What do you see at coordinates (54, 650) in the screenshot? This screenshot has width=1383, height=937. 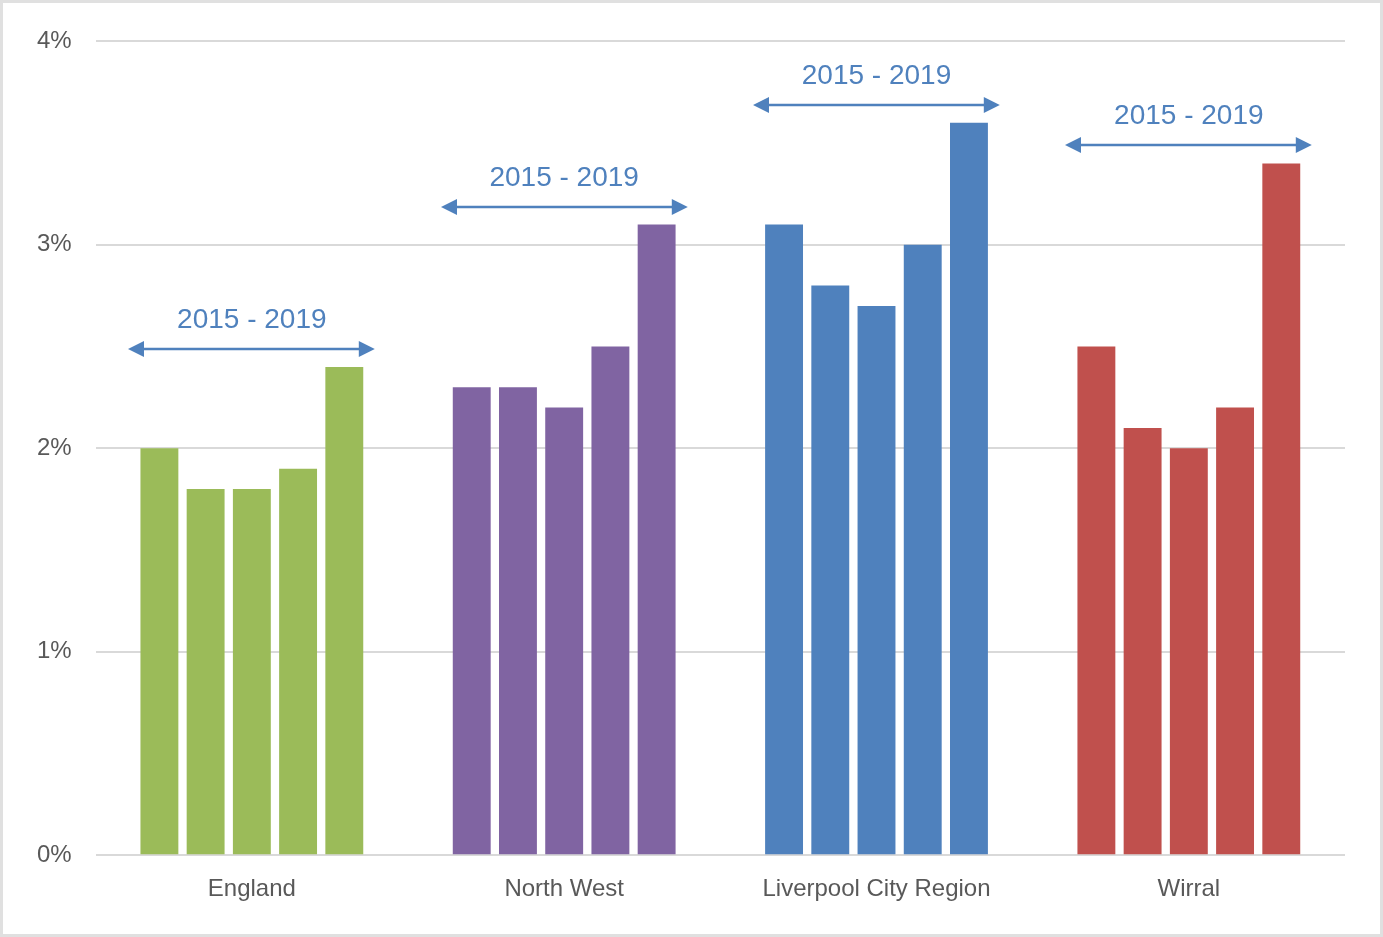 I see `y-tick-label: 1%` at bounding box center [54, 650].